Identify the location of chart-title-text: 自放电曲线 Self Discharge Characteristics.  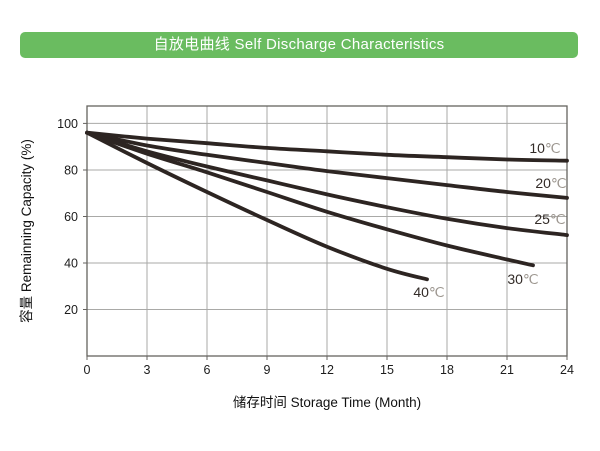
(299, 44).